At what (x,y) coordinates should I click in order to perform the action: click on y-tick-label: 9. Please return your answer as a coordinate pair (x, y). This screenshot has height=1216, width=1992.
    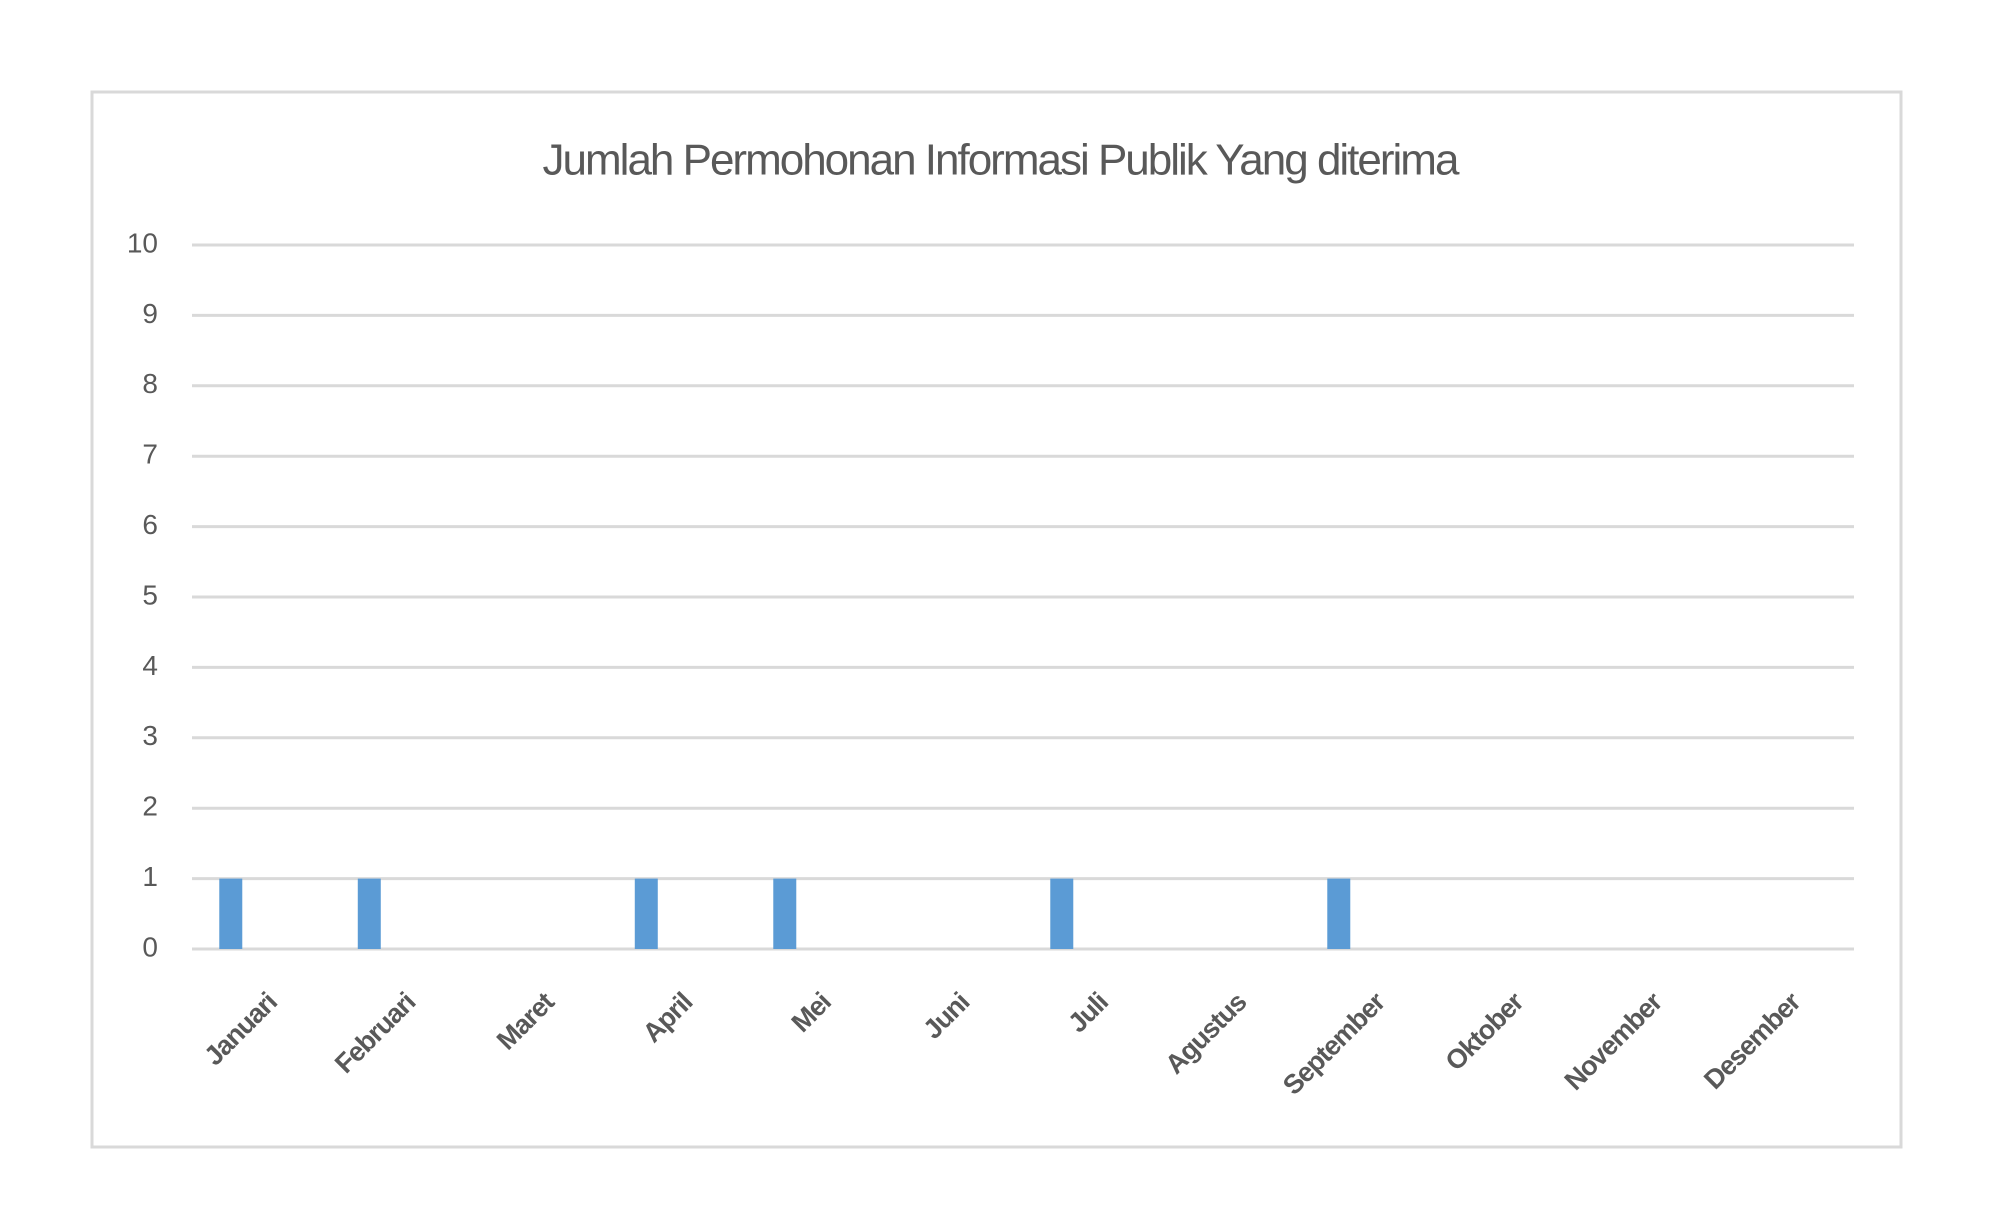
    Looking at the image, I should click on (150, 313).